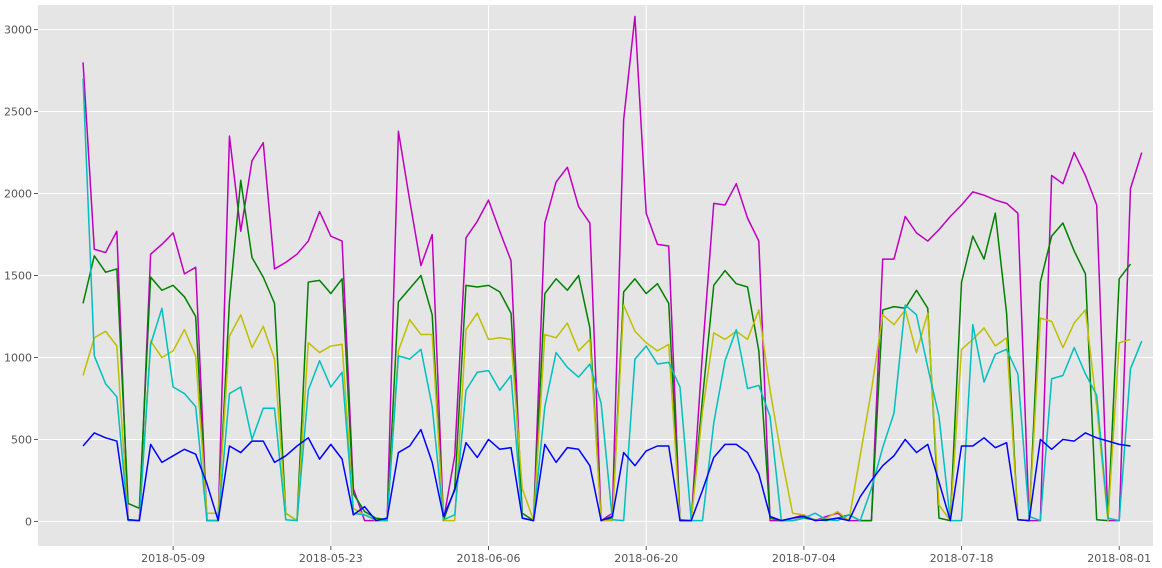  Describe the element at coordinates (962, 558) in the screenshot. I see `x-tick-label: 2018-07-18` at that location.